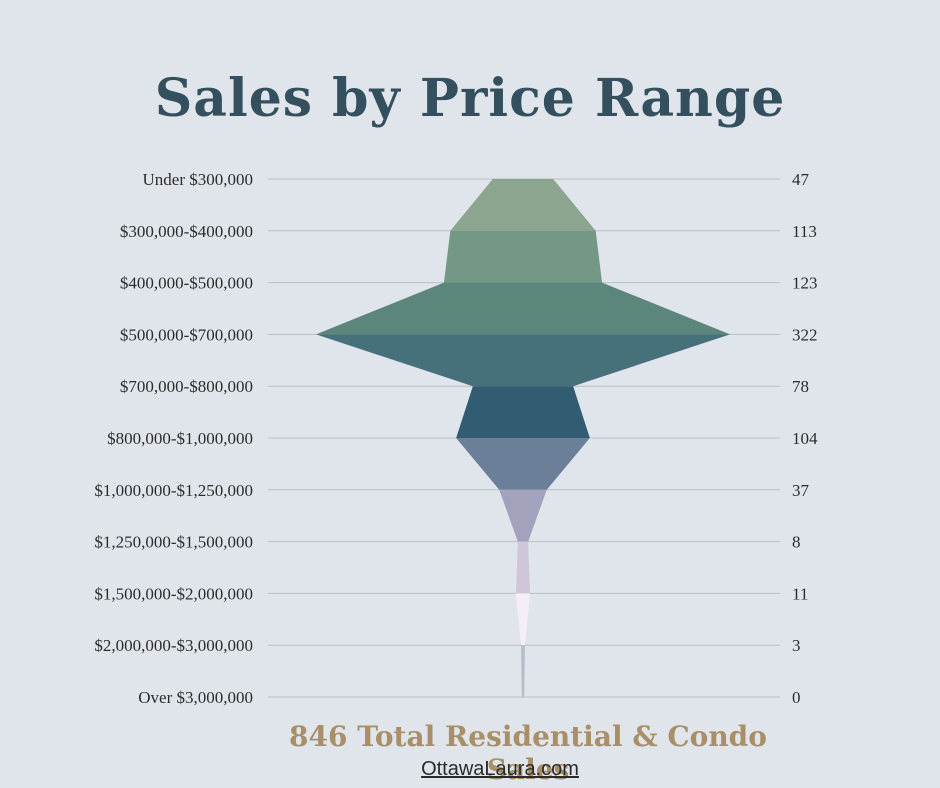  Describe the element at coordinates (186, 386) in the screenshot. I see `category-label: $700,000-$800,000` at that location.